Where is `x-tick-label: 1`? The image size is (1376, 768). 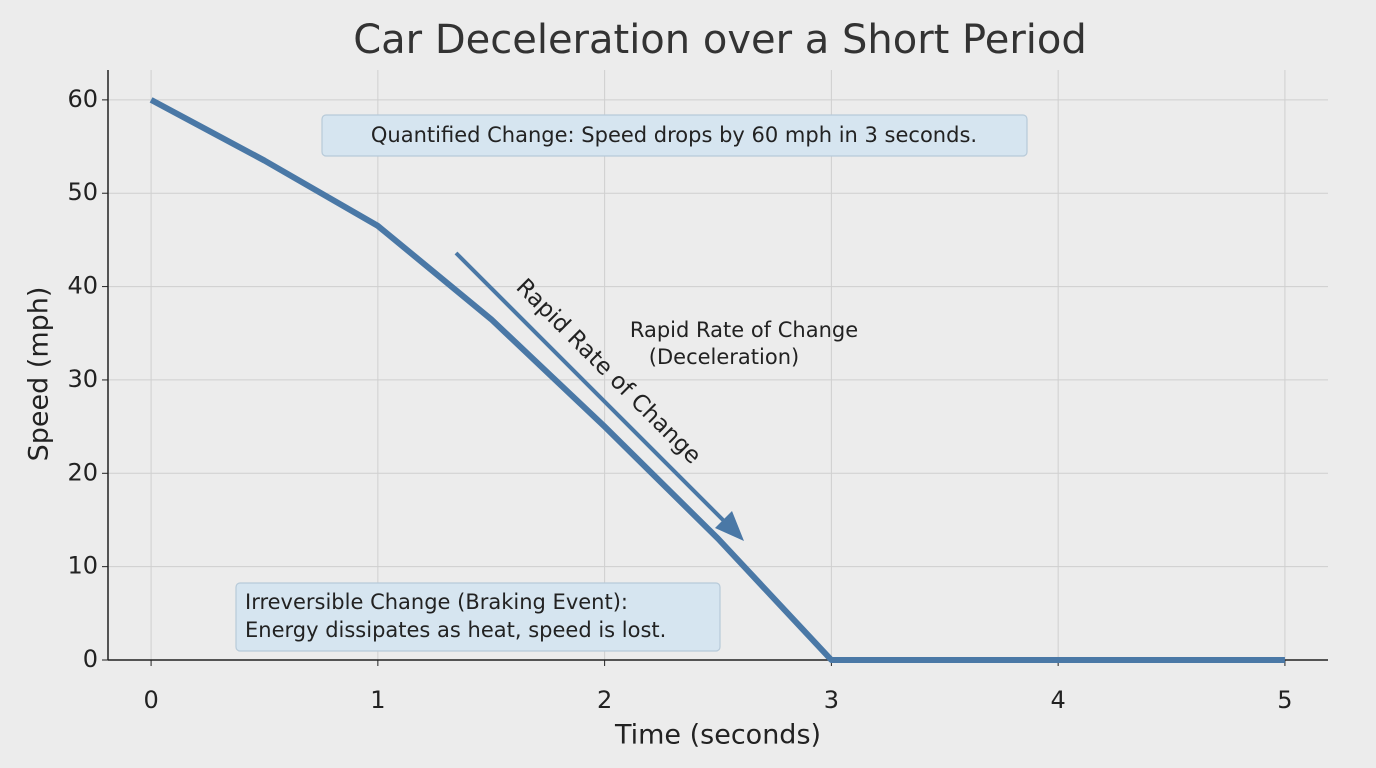
x-tick-label: 1 is located at coordinates (377, 700).